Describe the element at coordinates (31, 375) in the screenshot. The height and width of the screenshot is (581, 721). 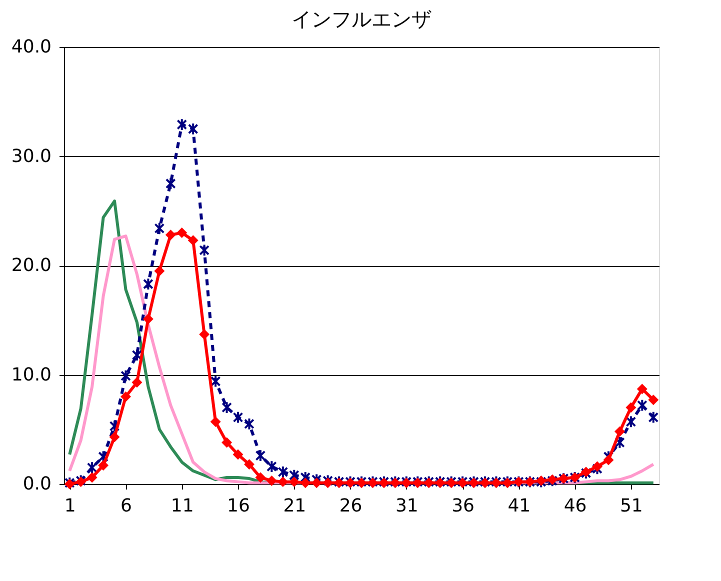
I see `y-tick-label: 10.0` at that location.